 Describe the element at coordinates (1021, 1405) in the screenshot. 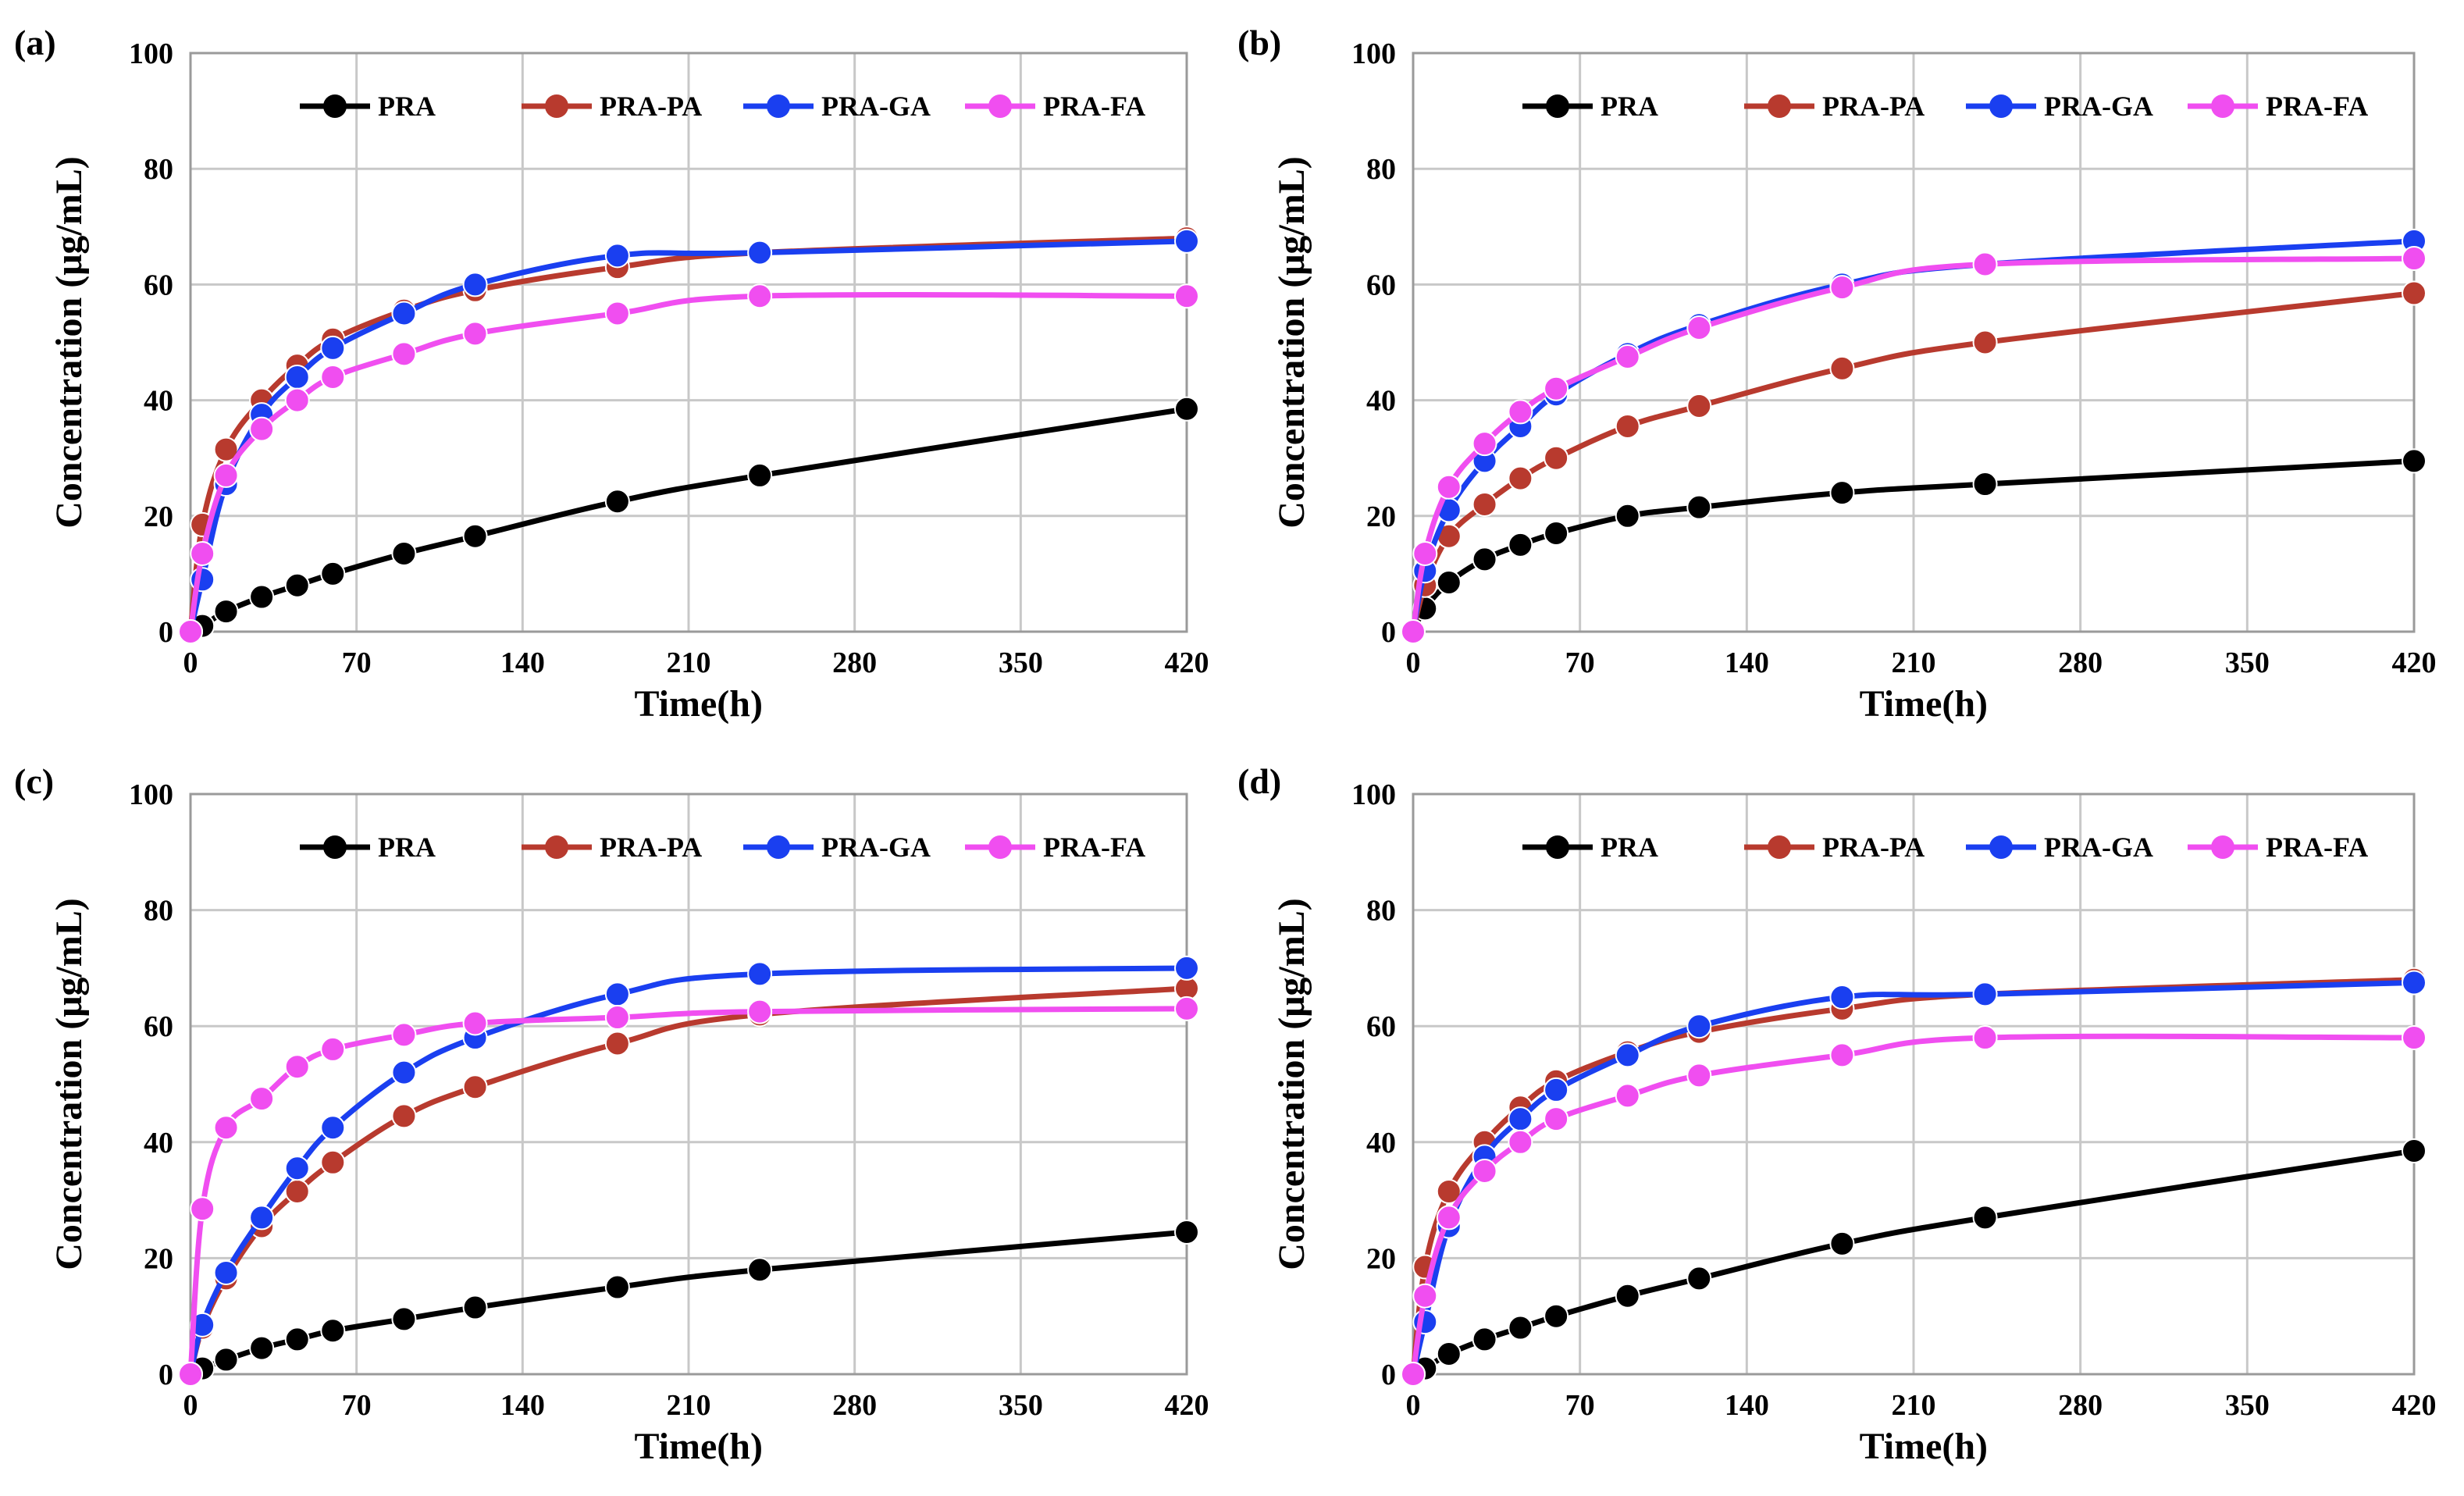

I see `x-tick-label: 350` at that location.